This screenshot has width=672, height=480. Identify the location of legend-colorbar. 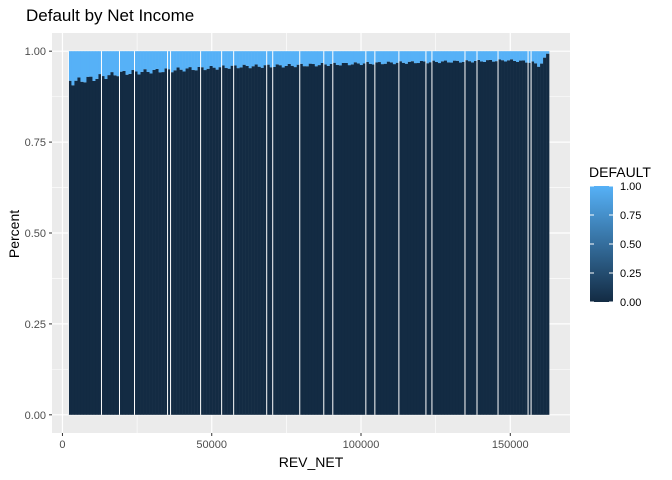
(601, 244).